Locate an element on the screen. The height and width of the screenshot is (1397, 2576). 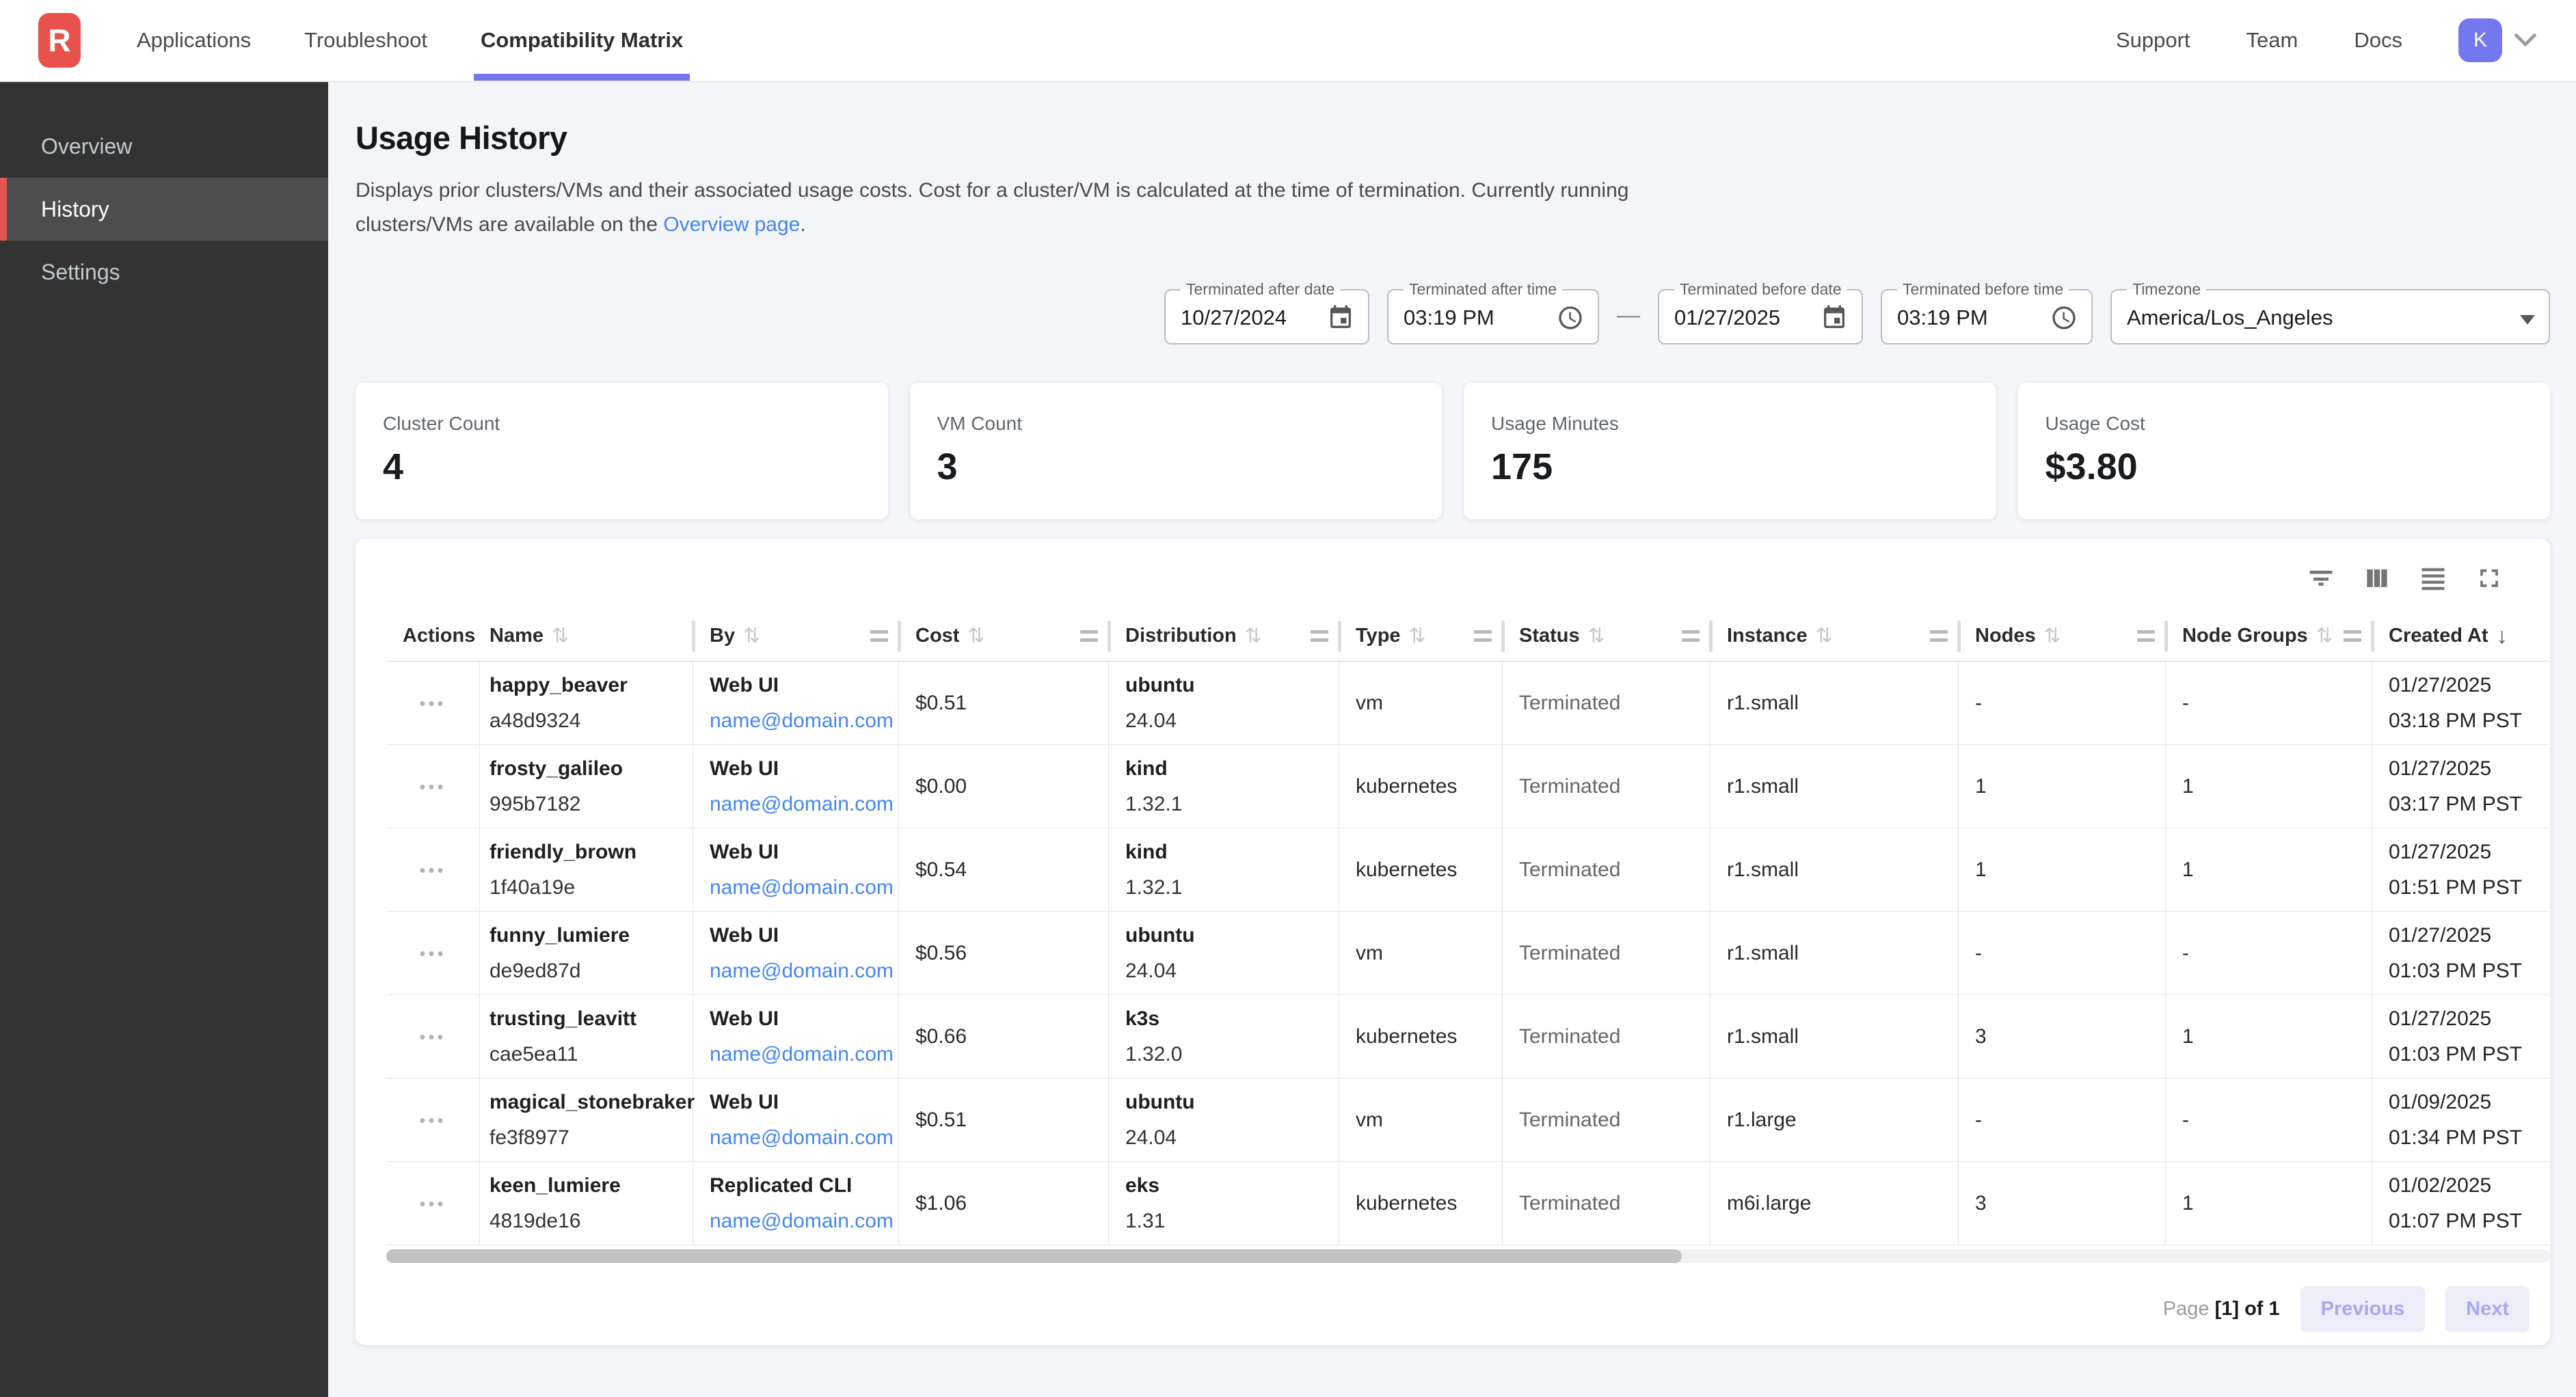
terminated-before-time-value: 03:19 PM is located at coordinates (1942, 317).